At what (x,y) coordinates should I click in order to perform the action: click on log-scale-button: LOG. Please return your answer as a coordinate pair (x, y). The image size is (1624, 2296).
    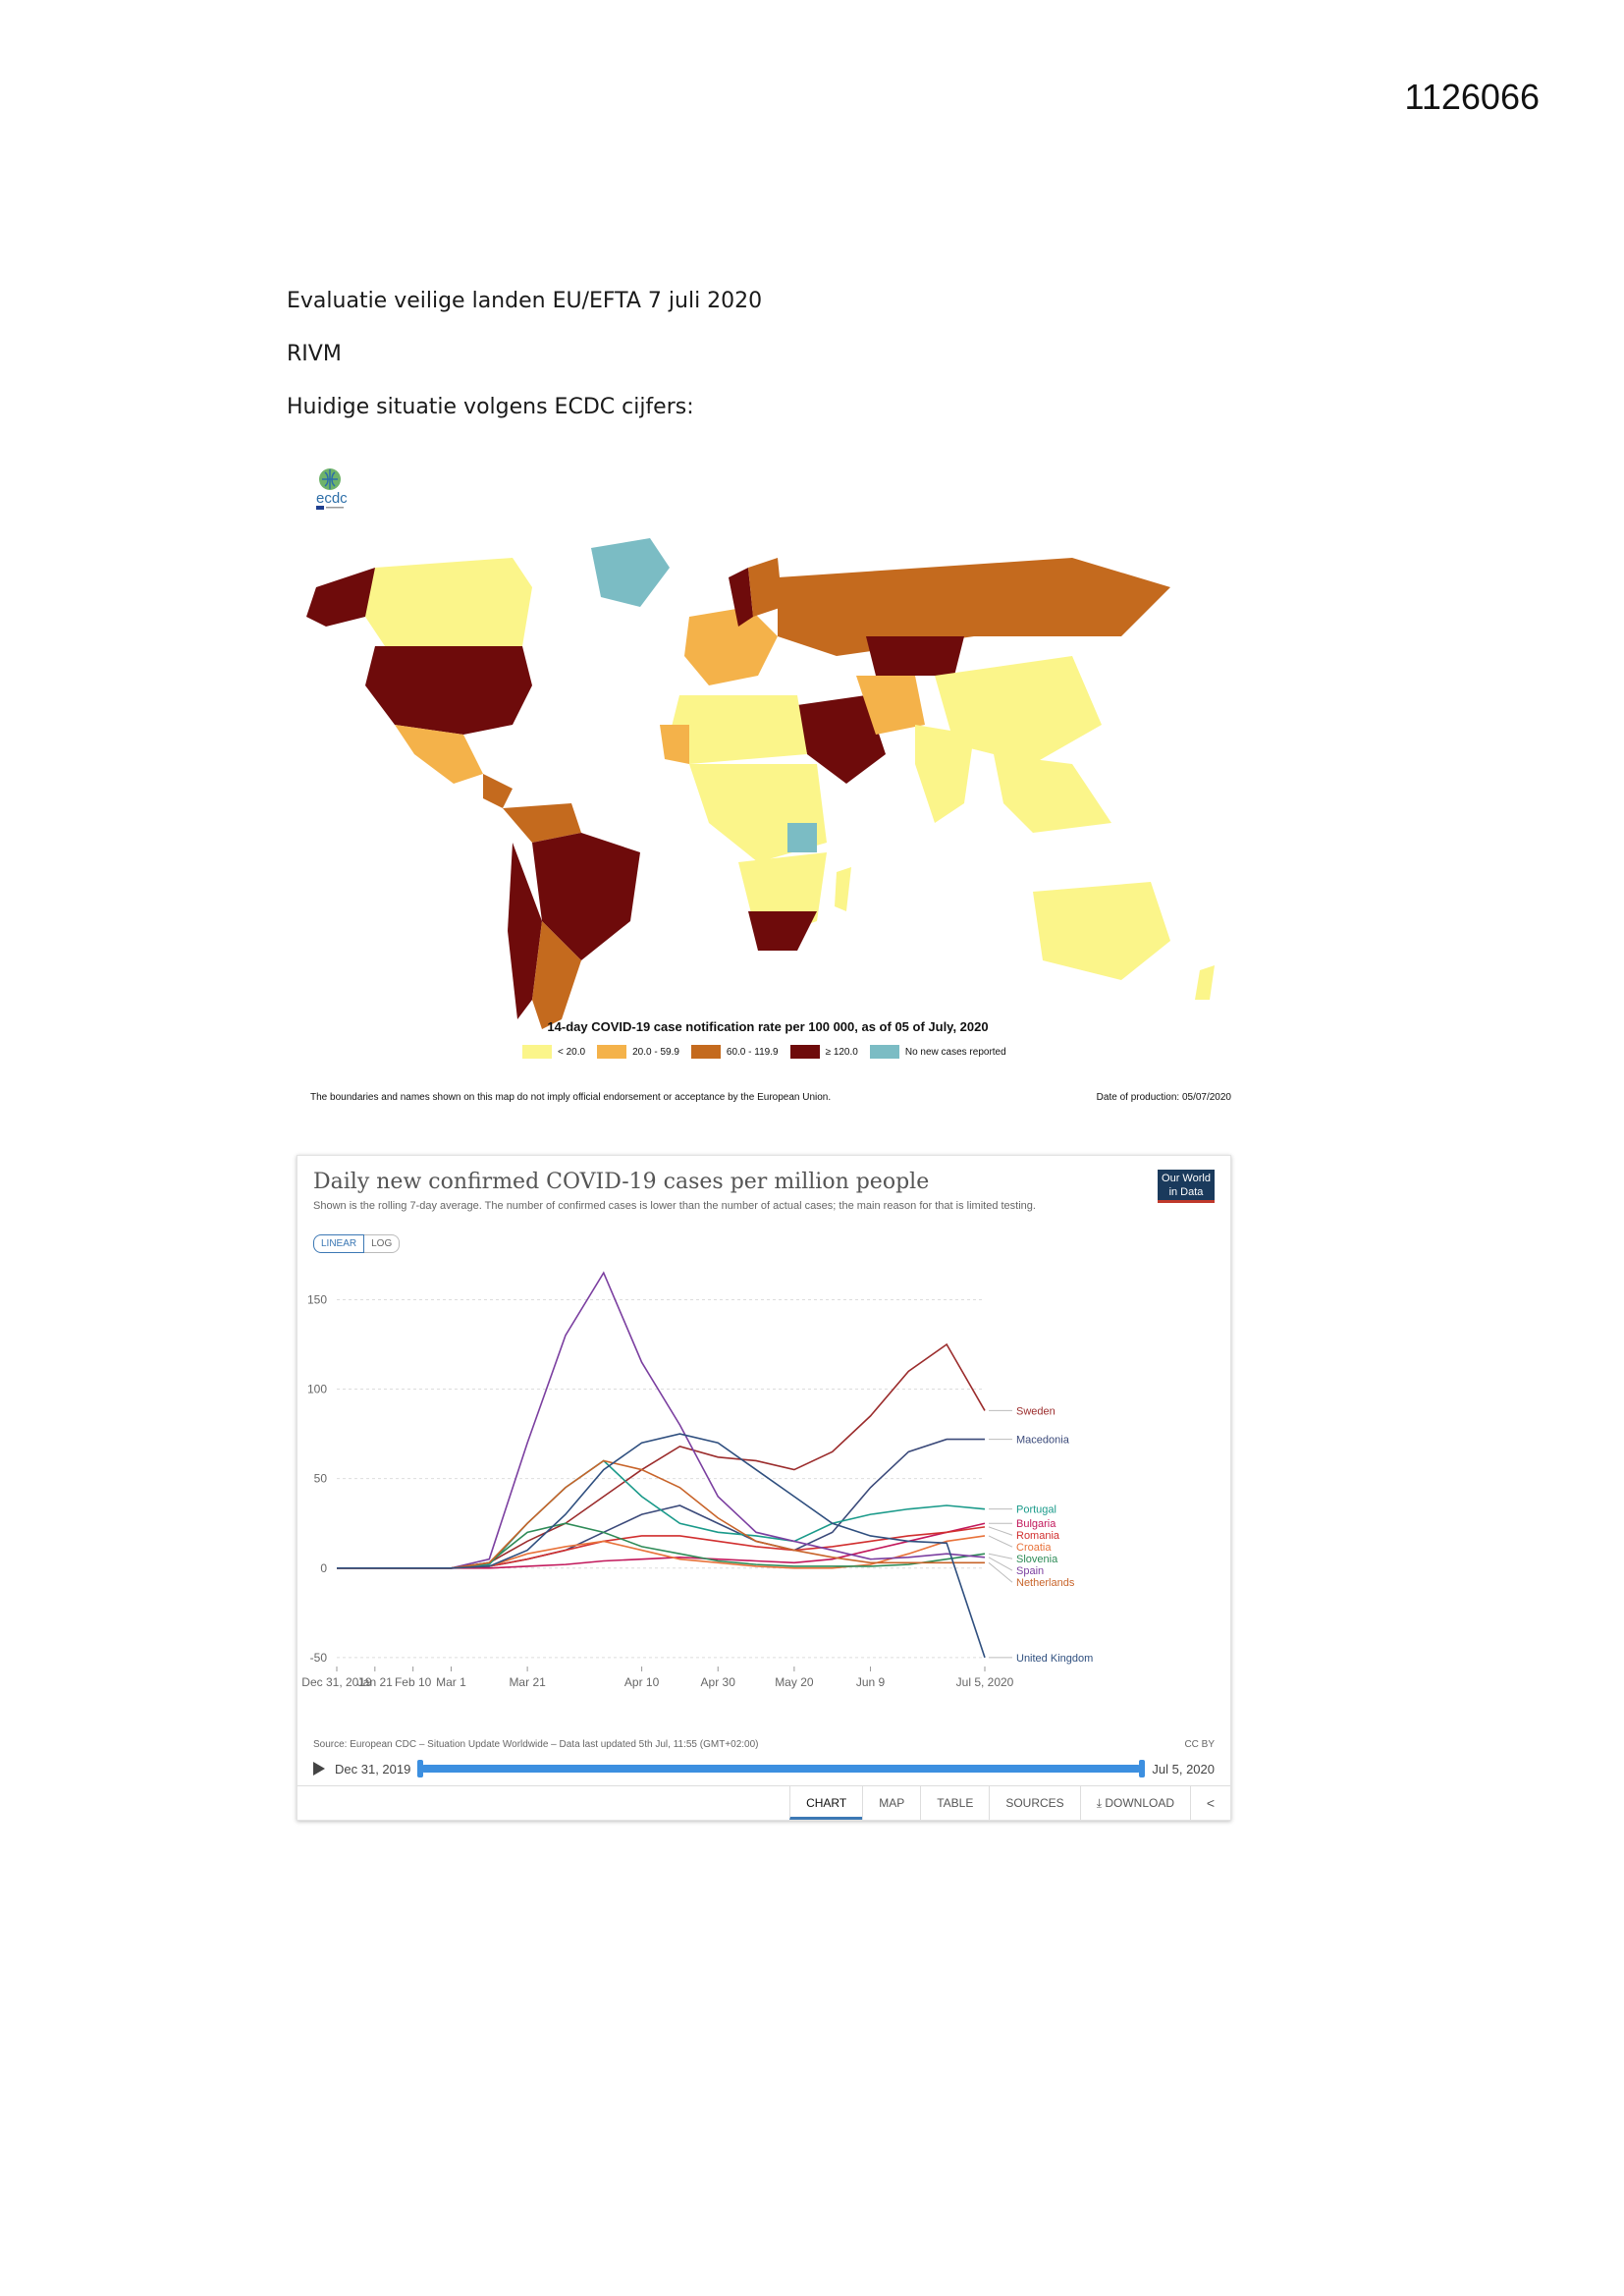
    Looking at the image, I should click on (382, 1243).